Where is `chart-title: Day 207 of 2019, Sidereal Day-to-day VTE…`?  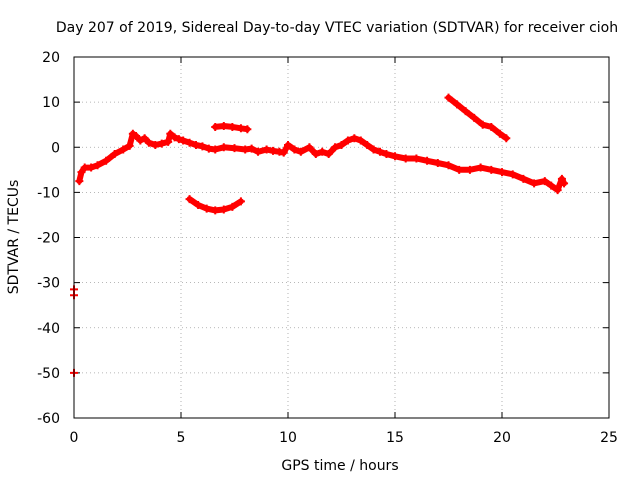 chart-title: Day 207 of 2019, Sidereal Day-to-day VTE… is located at coordinates (337, 28).